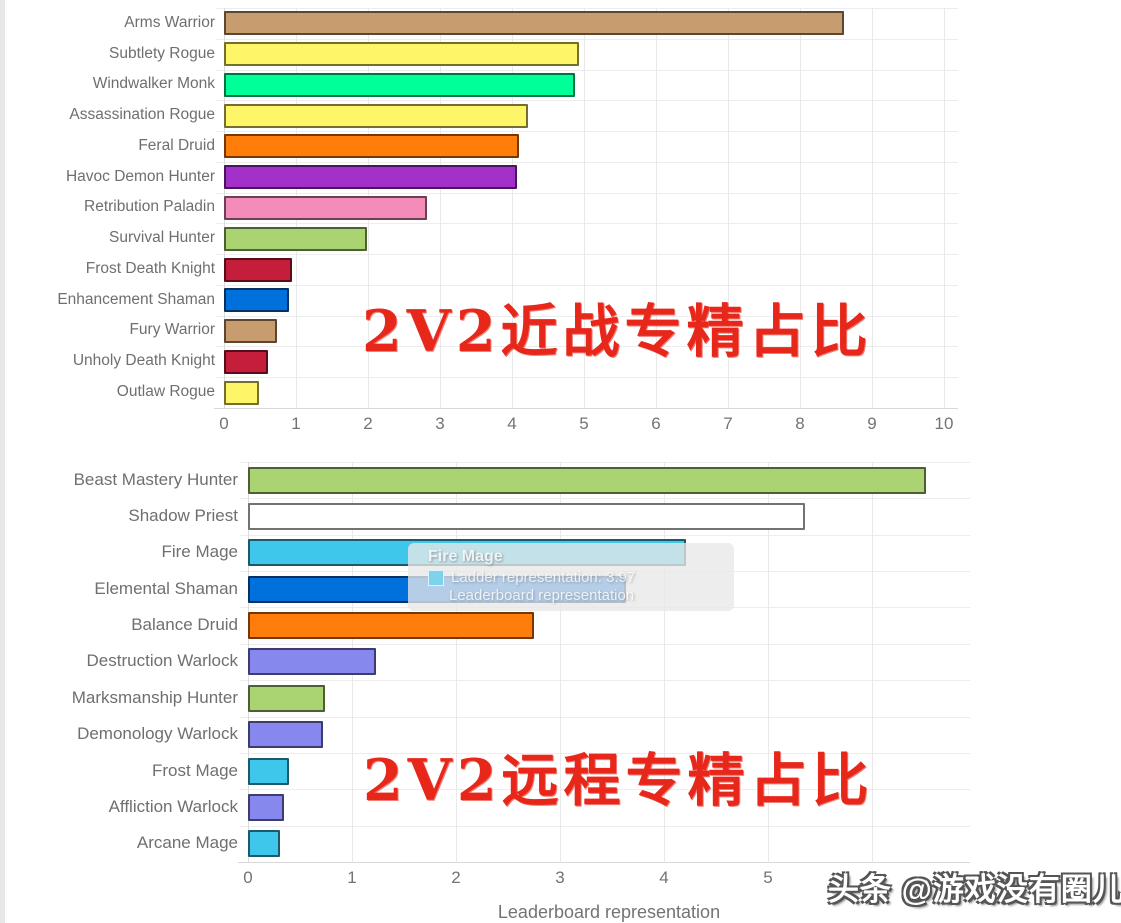 This screenshot has width=1121, height=923. I want to click on x-tick-label: 1, so click(352, 877).